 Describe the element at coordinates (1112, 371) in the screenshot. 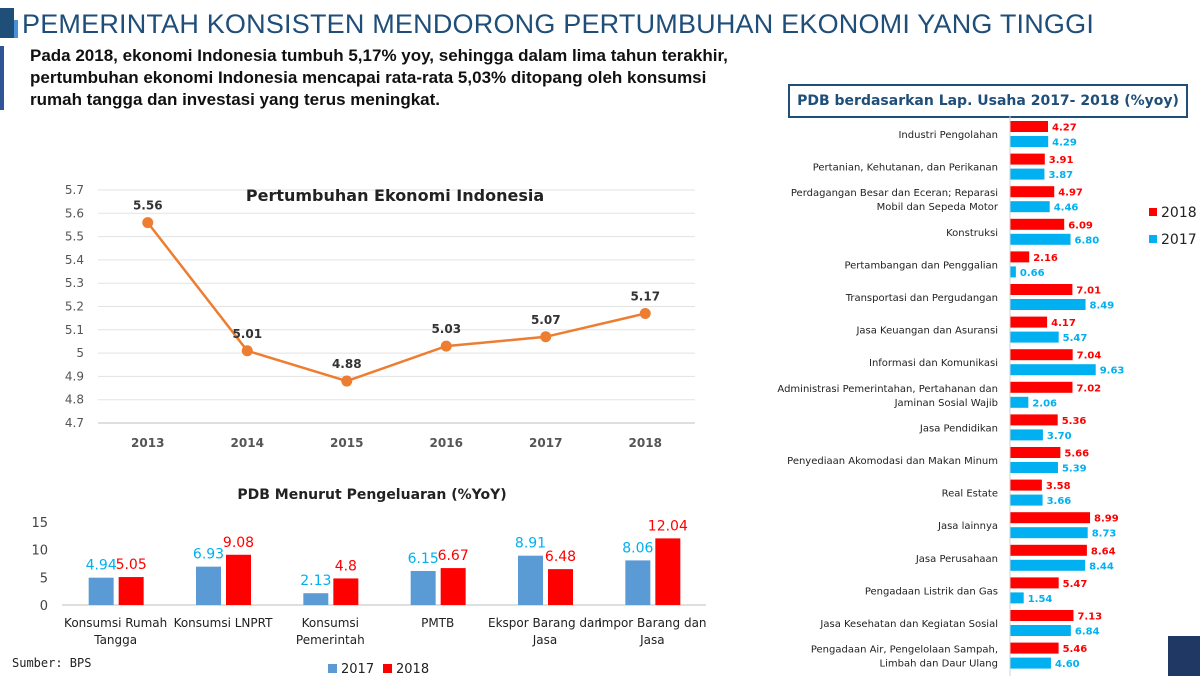

I see `data-label: 9.63` at that location.